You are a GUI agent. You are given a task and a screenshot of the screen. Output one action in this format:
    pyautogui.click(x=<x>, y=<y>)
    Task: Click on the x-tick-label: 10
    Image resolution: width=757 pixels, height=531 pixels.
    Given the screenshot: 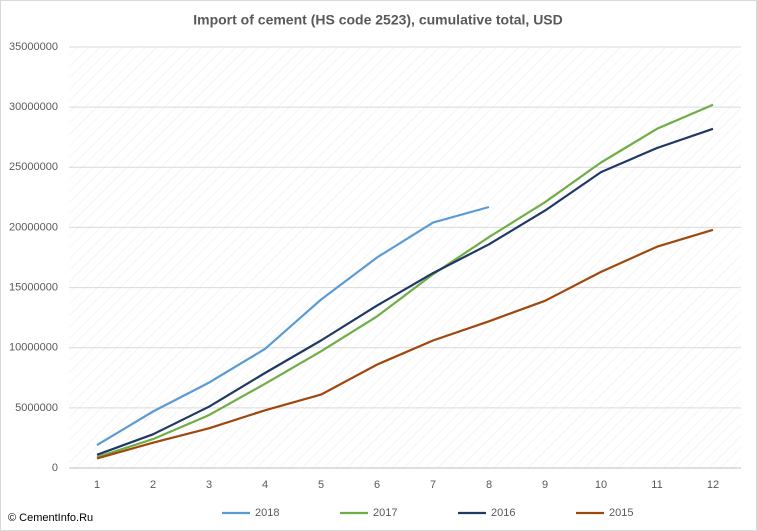 What is the action you would take?
    pyautogui.click(x=601, y=485)
    